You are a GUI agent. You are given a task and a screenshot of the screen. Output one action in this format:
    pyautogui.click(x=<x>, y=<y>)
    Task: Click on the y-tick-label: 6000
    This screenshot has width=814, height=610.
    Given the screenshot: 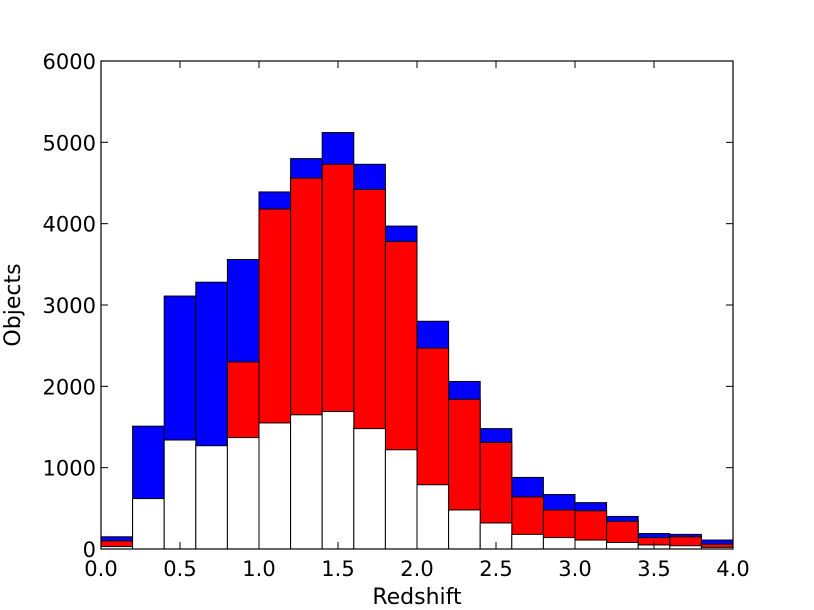 What is the action you would take?
    pyautogui.click(x=69, y=62)
    